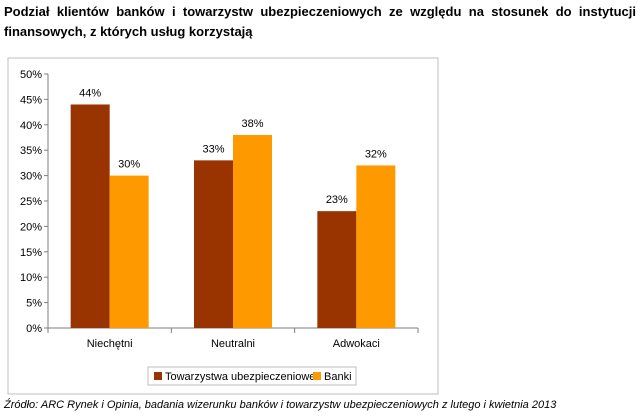 The image size is (640, 418). What do you see at coordinates (233, 344) in the screenshot?
I see `category-label: Neutralni` at bounding box center [233, 344].